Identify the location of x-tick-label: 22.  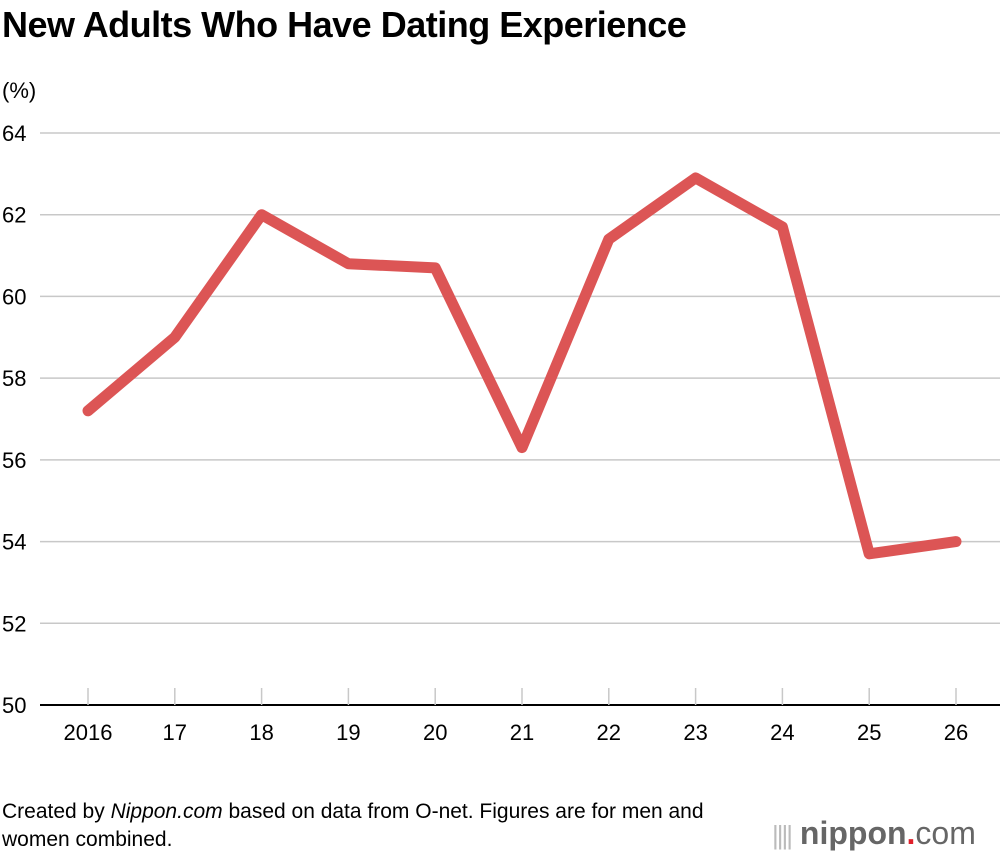
(609, 732).